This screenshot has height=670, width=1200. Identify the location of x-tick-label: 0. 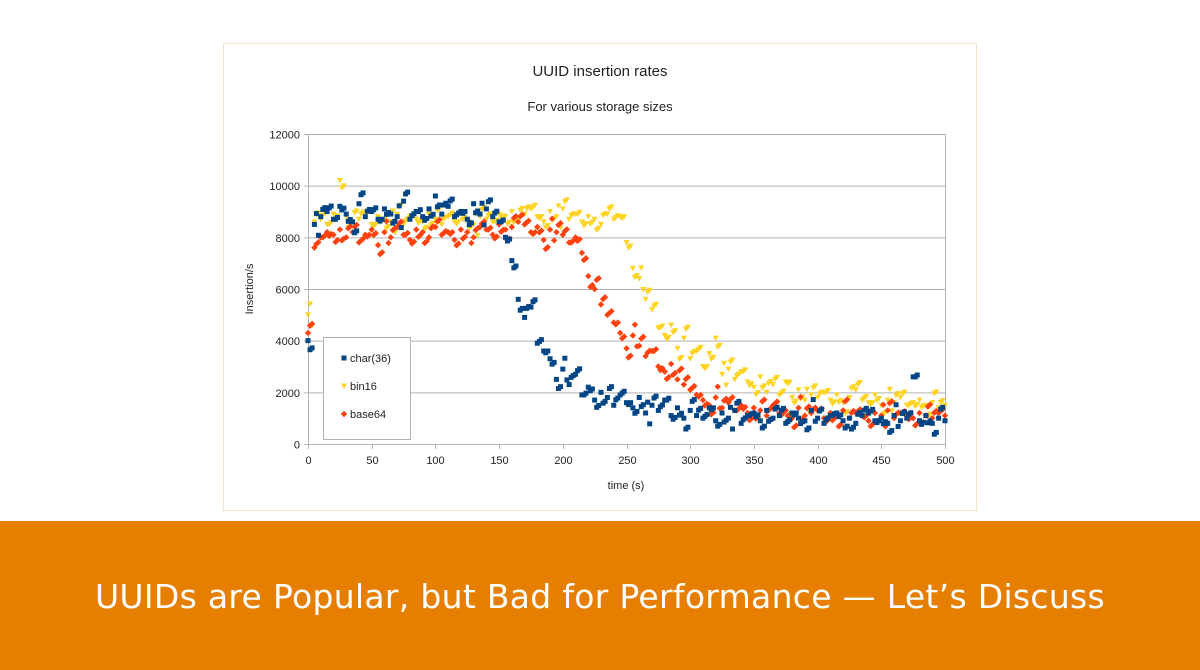
(308, 461).